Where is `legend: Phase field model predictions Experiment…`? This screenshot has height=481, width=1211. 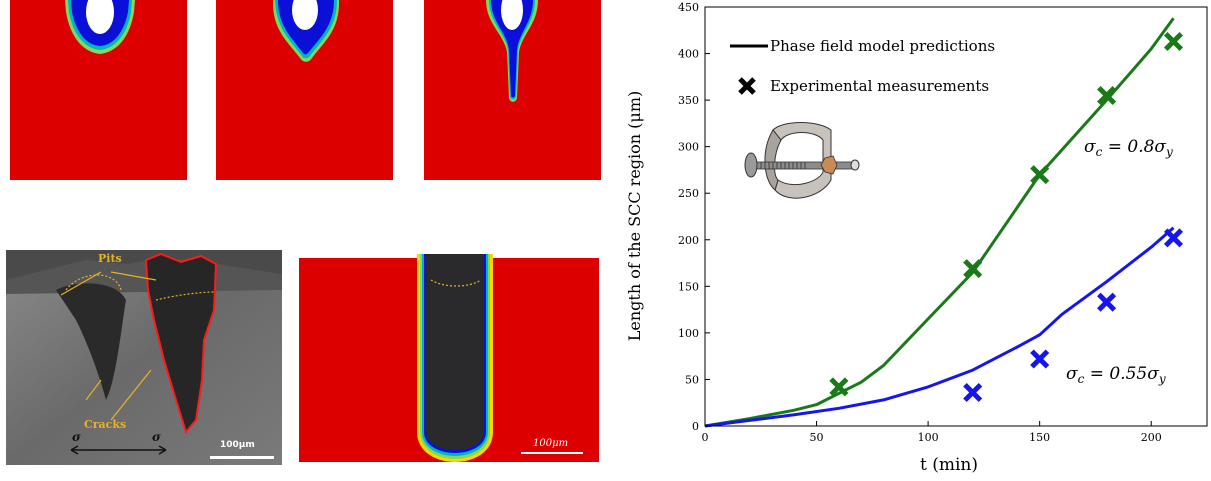
legend: Phase field model predictions Experiment… is located at coordinates (862, 66).